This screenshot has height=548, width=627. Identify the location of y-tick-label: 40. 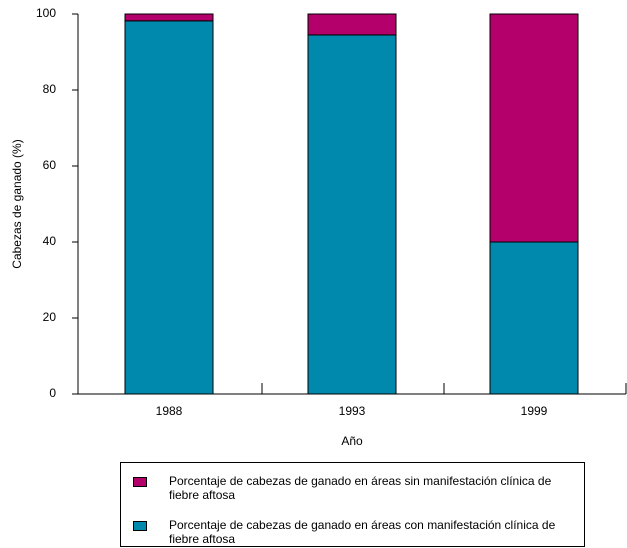
(50, 241).